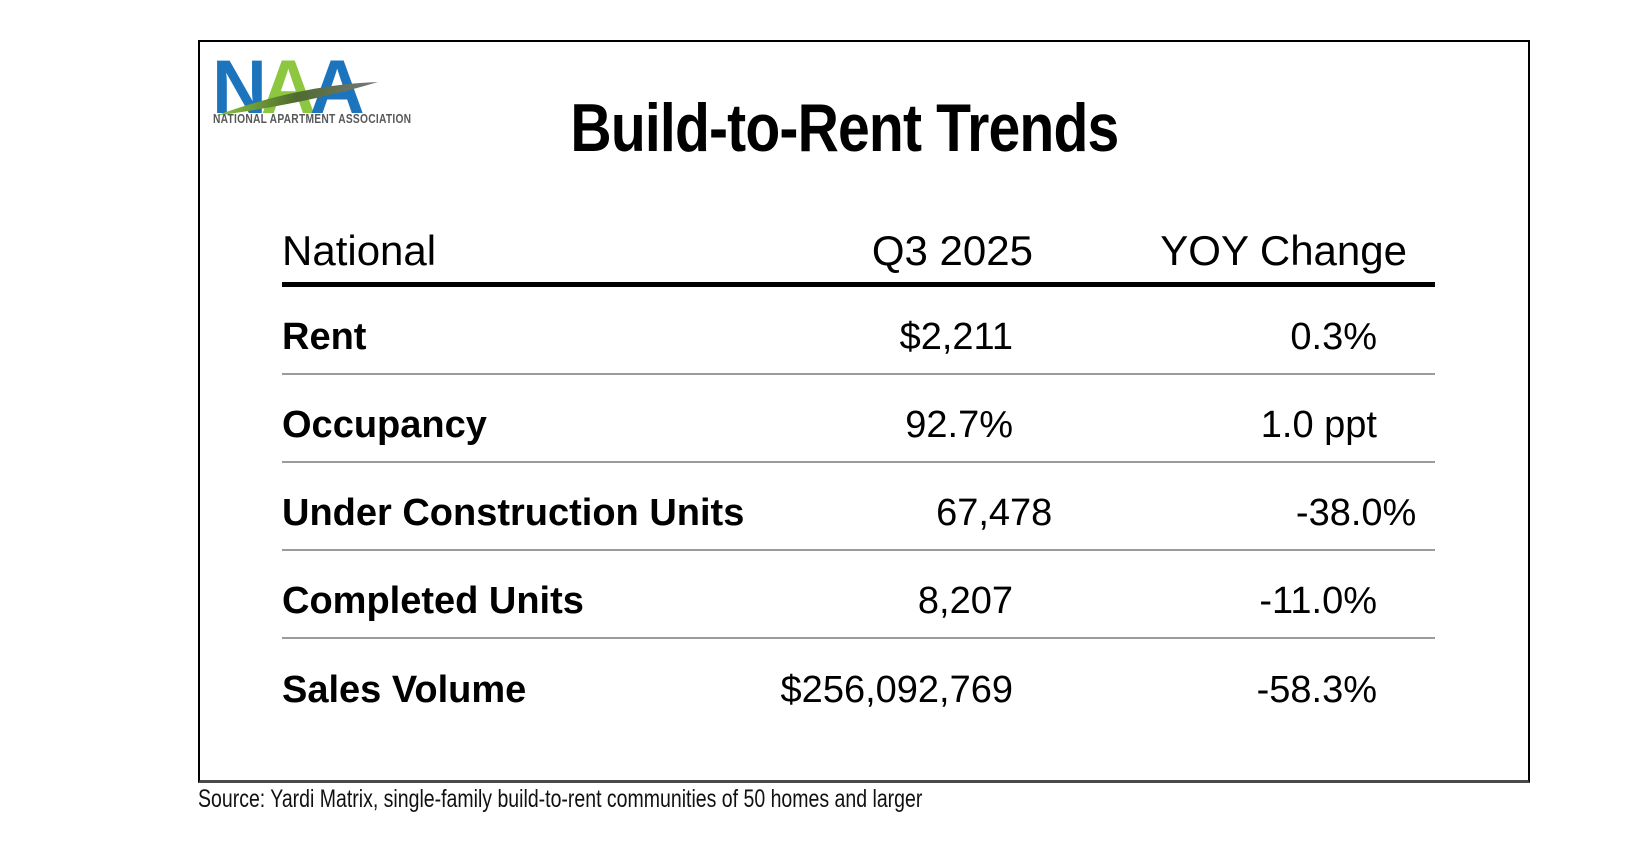 The height and width of the screenshot is (853, 1651). Describe the element at coordinates (959, 425) in the screenshot. I see `row-value-q3: 92.7%` at that location.